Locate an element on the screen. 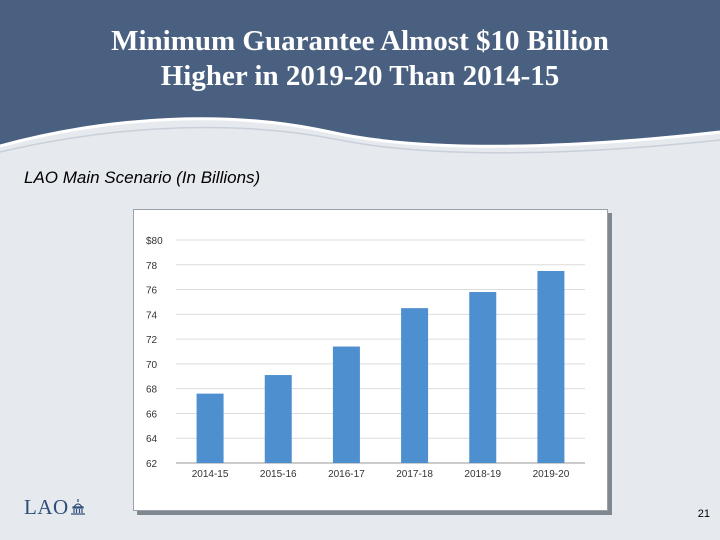 The height and width of the screenshot is (540, 720). y-tick-label: 72 is located at coordinates (152, 340).